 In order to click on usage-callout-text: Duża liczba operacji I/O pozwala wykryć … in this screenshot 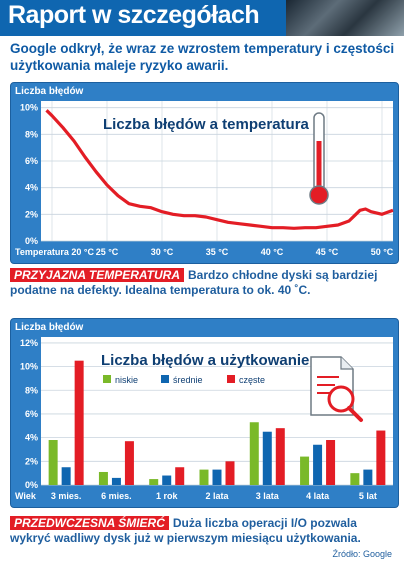, I will do `click(185, 530)`.